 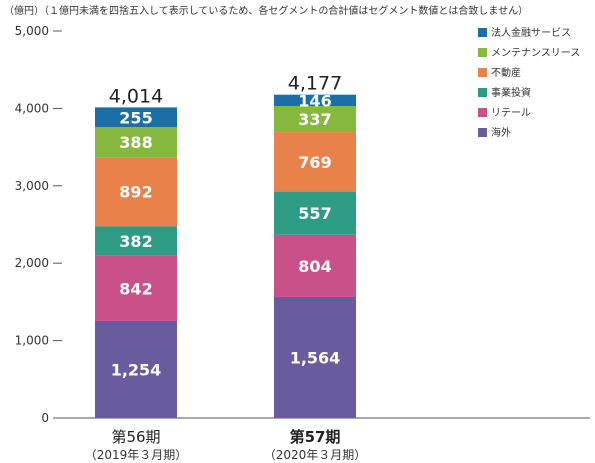 I want to click on segment-value-label: 255, so click(x=135, y=117).